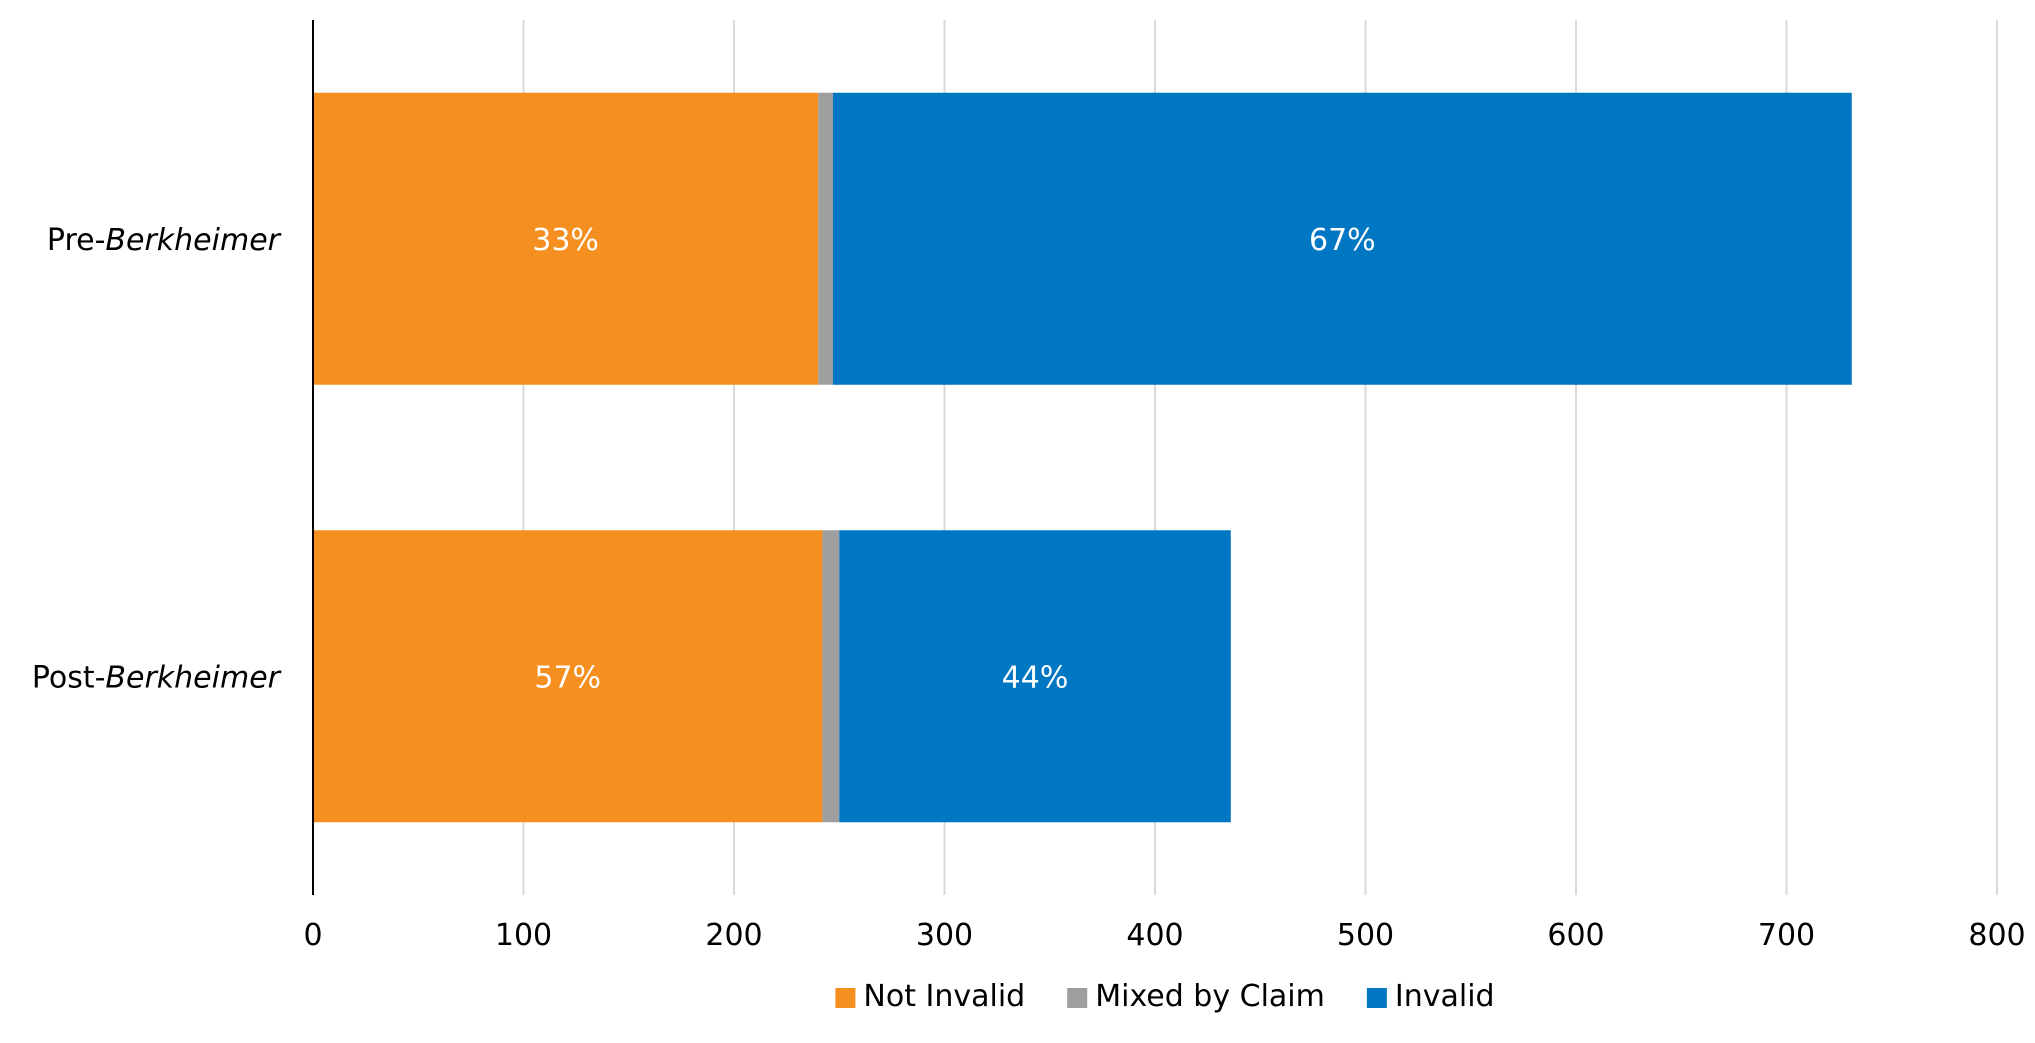 The height and width of the screenshot is (1043, 2035). Describe the element at coordinates (1154, 935) in the screenshot. I see `x-tick-label-400: 400` at that location.